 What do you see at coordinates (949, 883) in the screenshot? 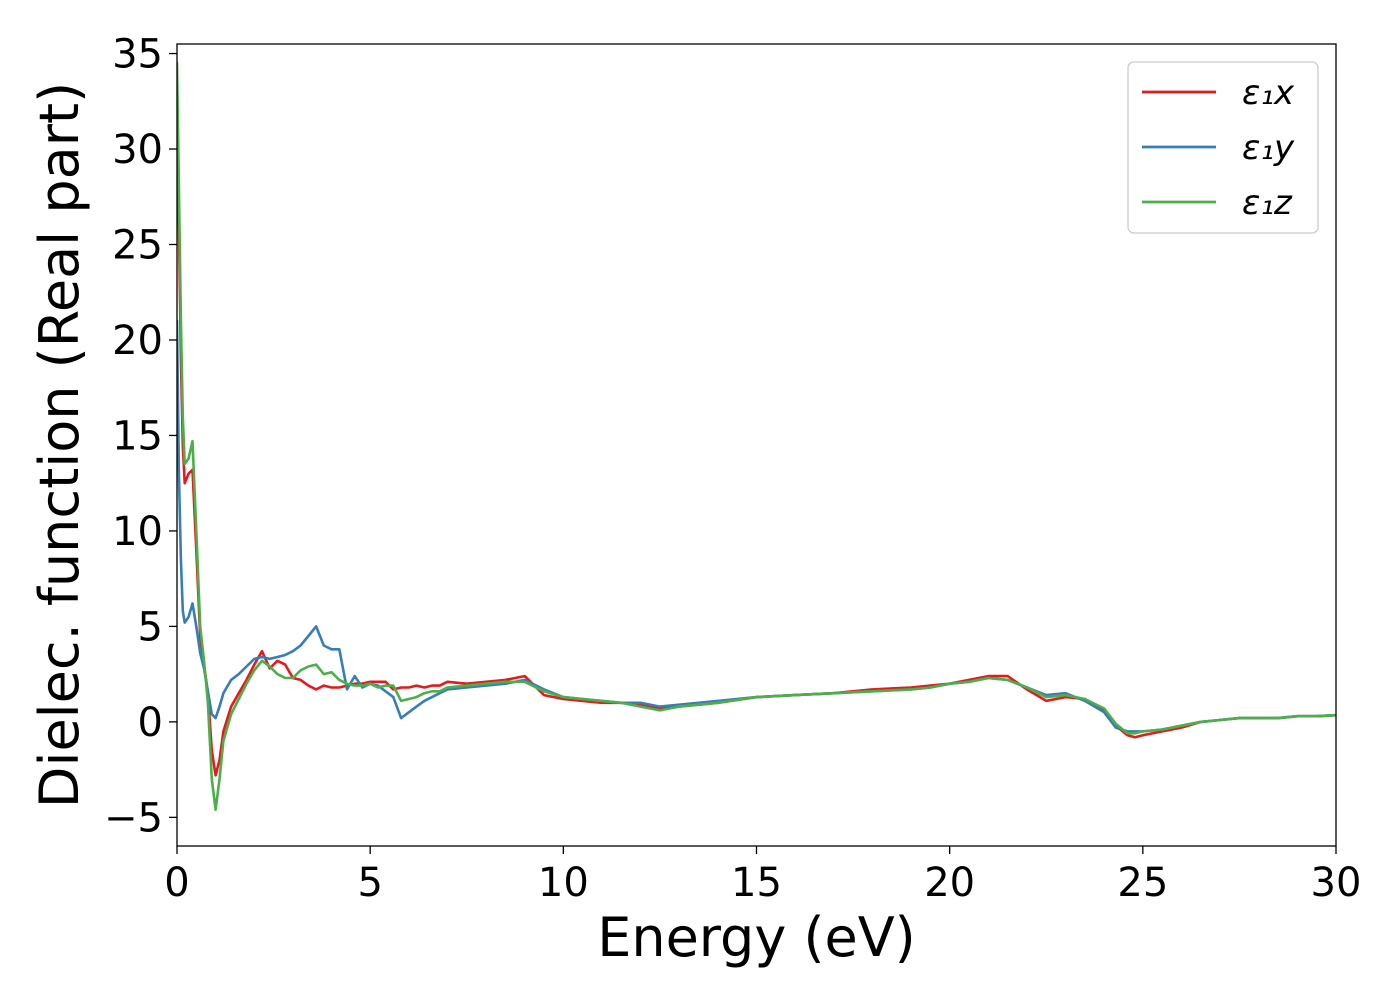
I see `x-tick-label: 20` at bounding box center [949, 883].